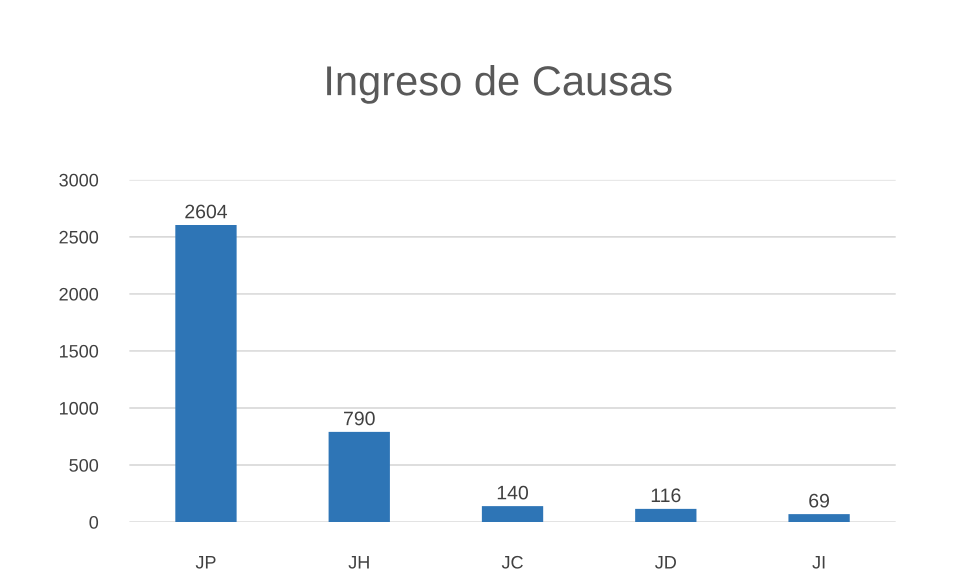  Describe the element at coordinates (666, 495) in the screenshot. I see `data-label: 116` at that location.